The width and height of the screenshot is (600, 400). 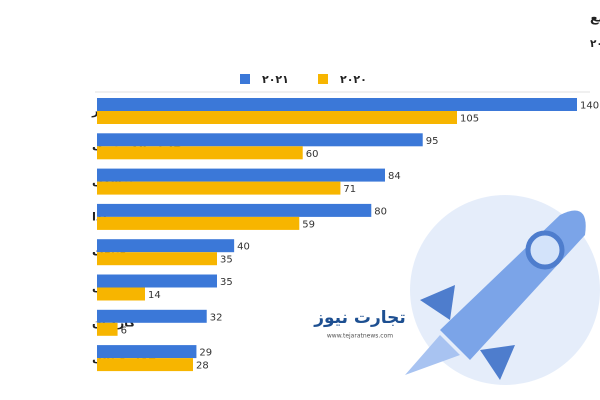 I want to click on value-label: 71, so click(x=349, y=189).